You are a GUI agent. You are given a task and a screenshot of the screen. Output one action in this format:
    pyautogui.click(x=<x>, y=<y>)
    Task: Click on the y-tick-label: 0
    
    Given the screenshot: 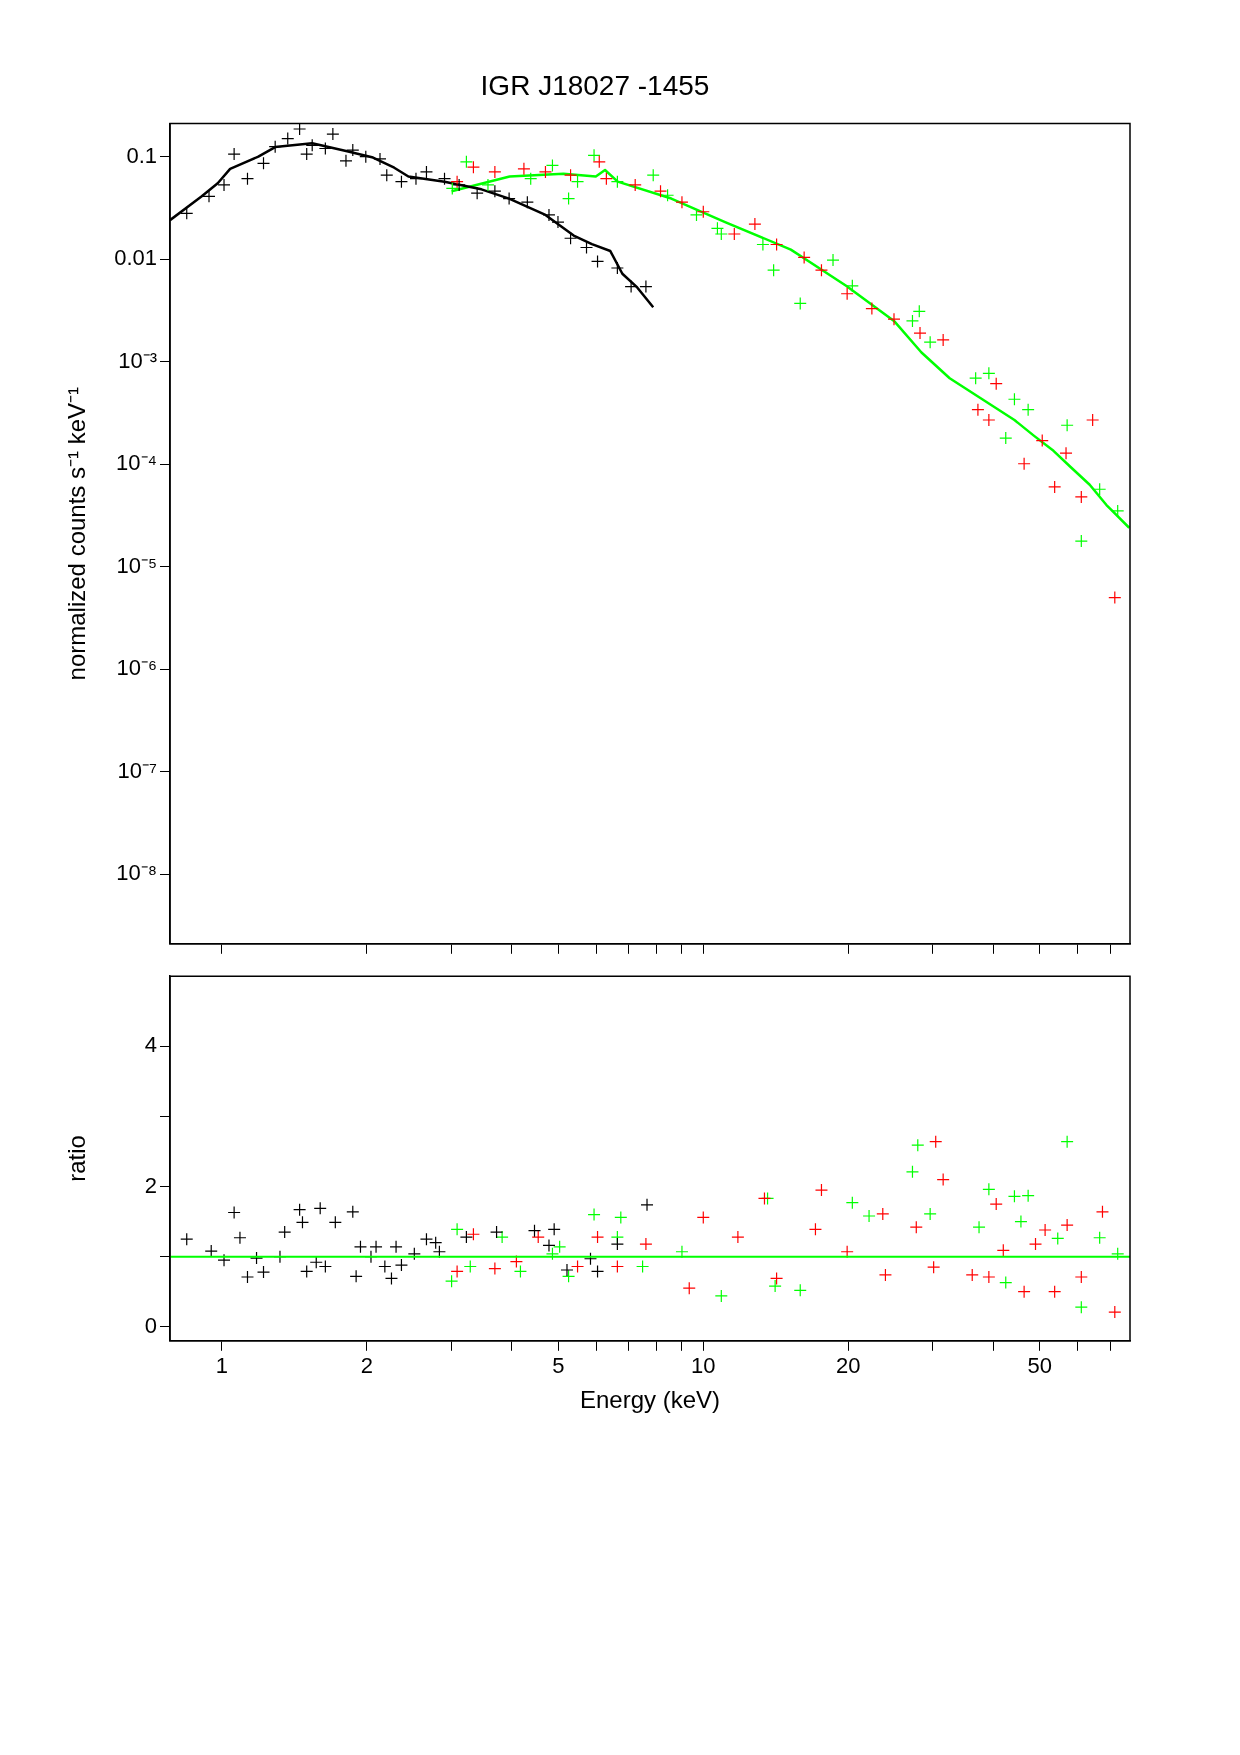 What is the action you would take?
    pyautogui.click(x=150, y=1325)
    